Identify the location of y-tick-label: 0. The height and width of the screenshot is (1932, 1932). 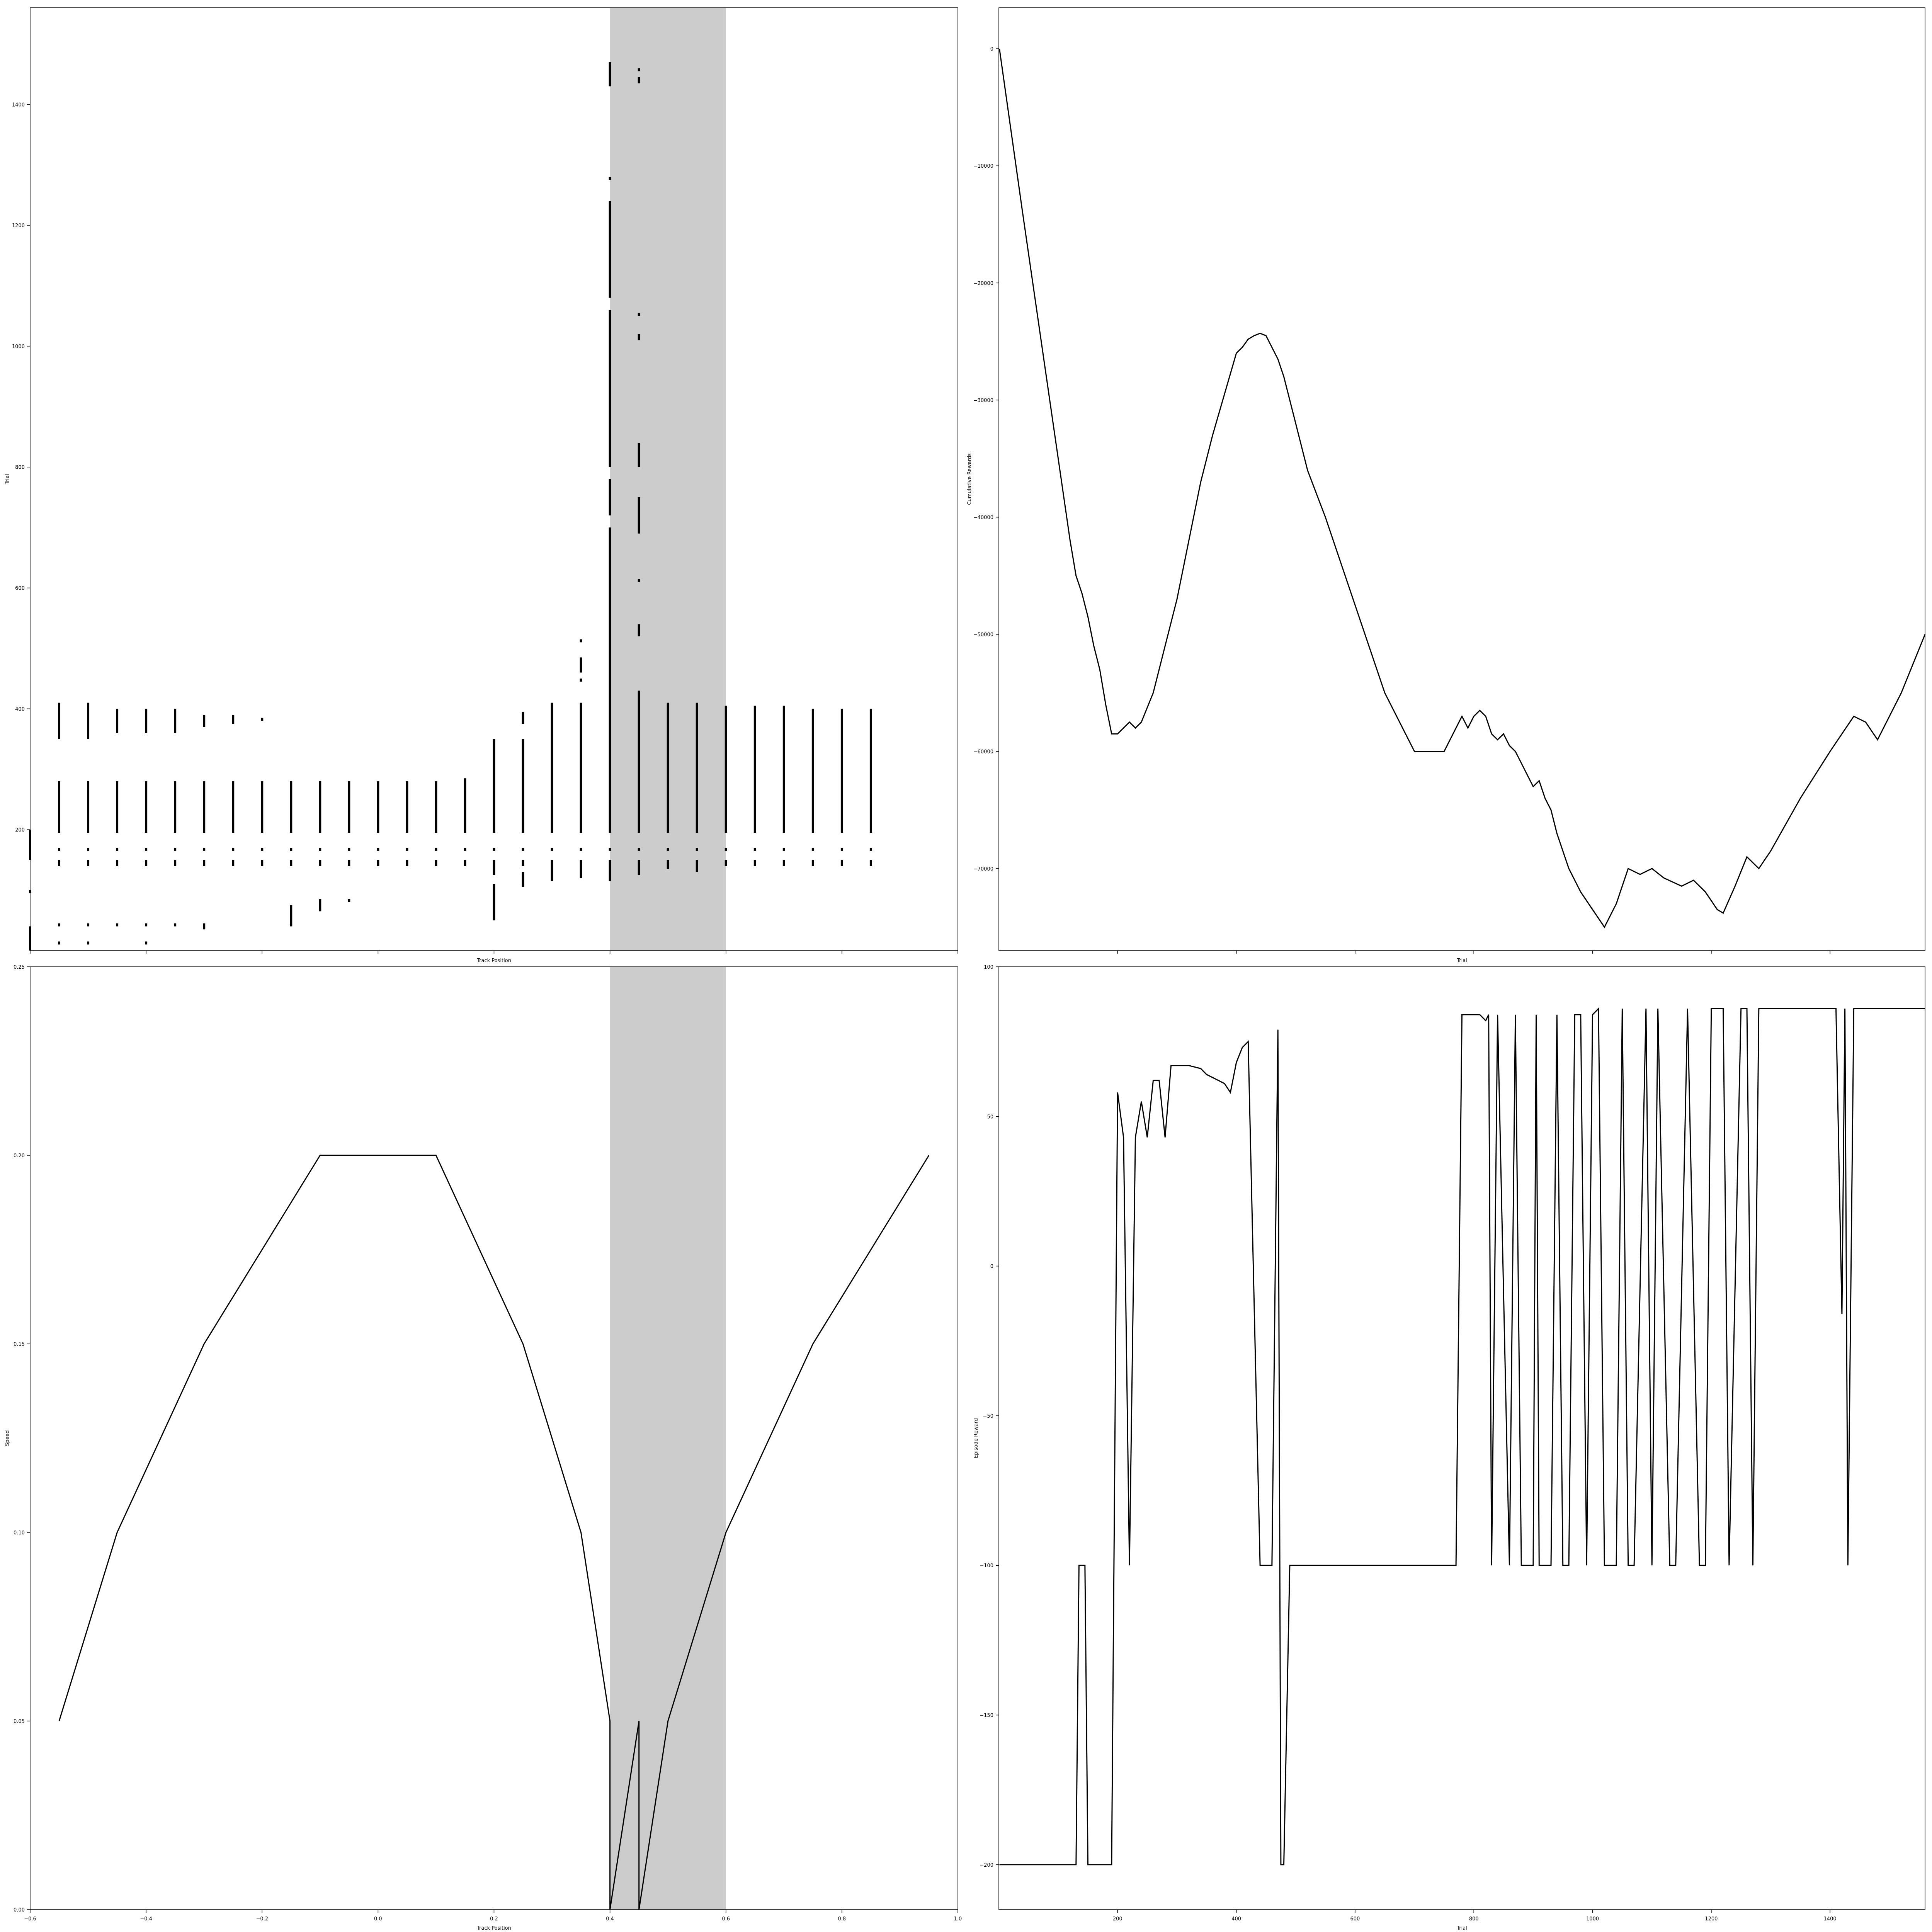
(992, 1267).